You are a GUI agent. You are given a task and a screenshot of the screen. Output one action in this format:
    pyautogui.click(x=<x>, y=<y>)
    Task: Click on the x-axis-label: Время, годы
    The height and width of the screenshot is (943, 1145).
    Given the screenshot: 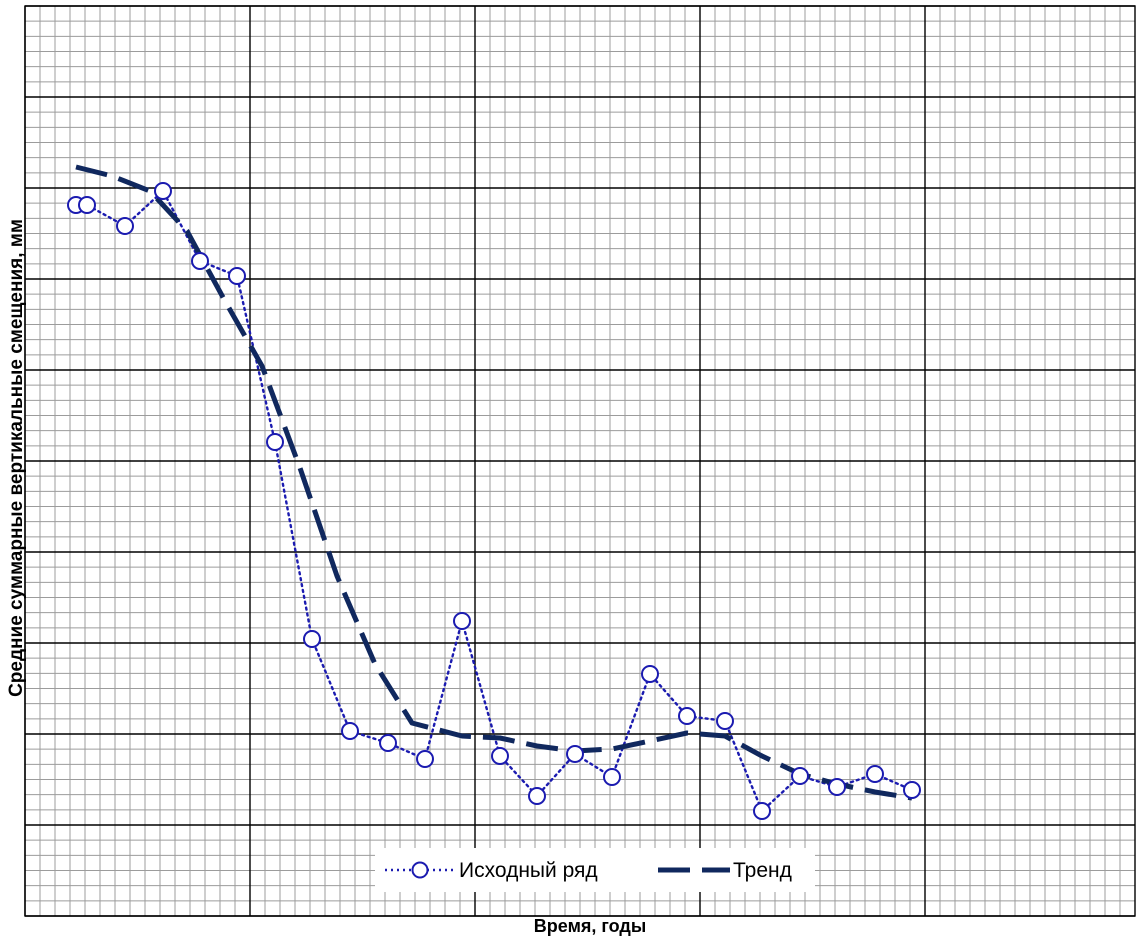 What is the action you would take?
    pyautogui.click(x=572, y=926)
    